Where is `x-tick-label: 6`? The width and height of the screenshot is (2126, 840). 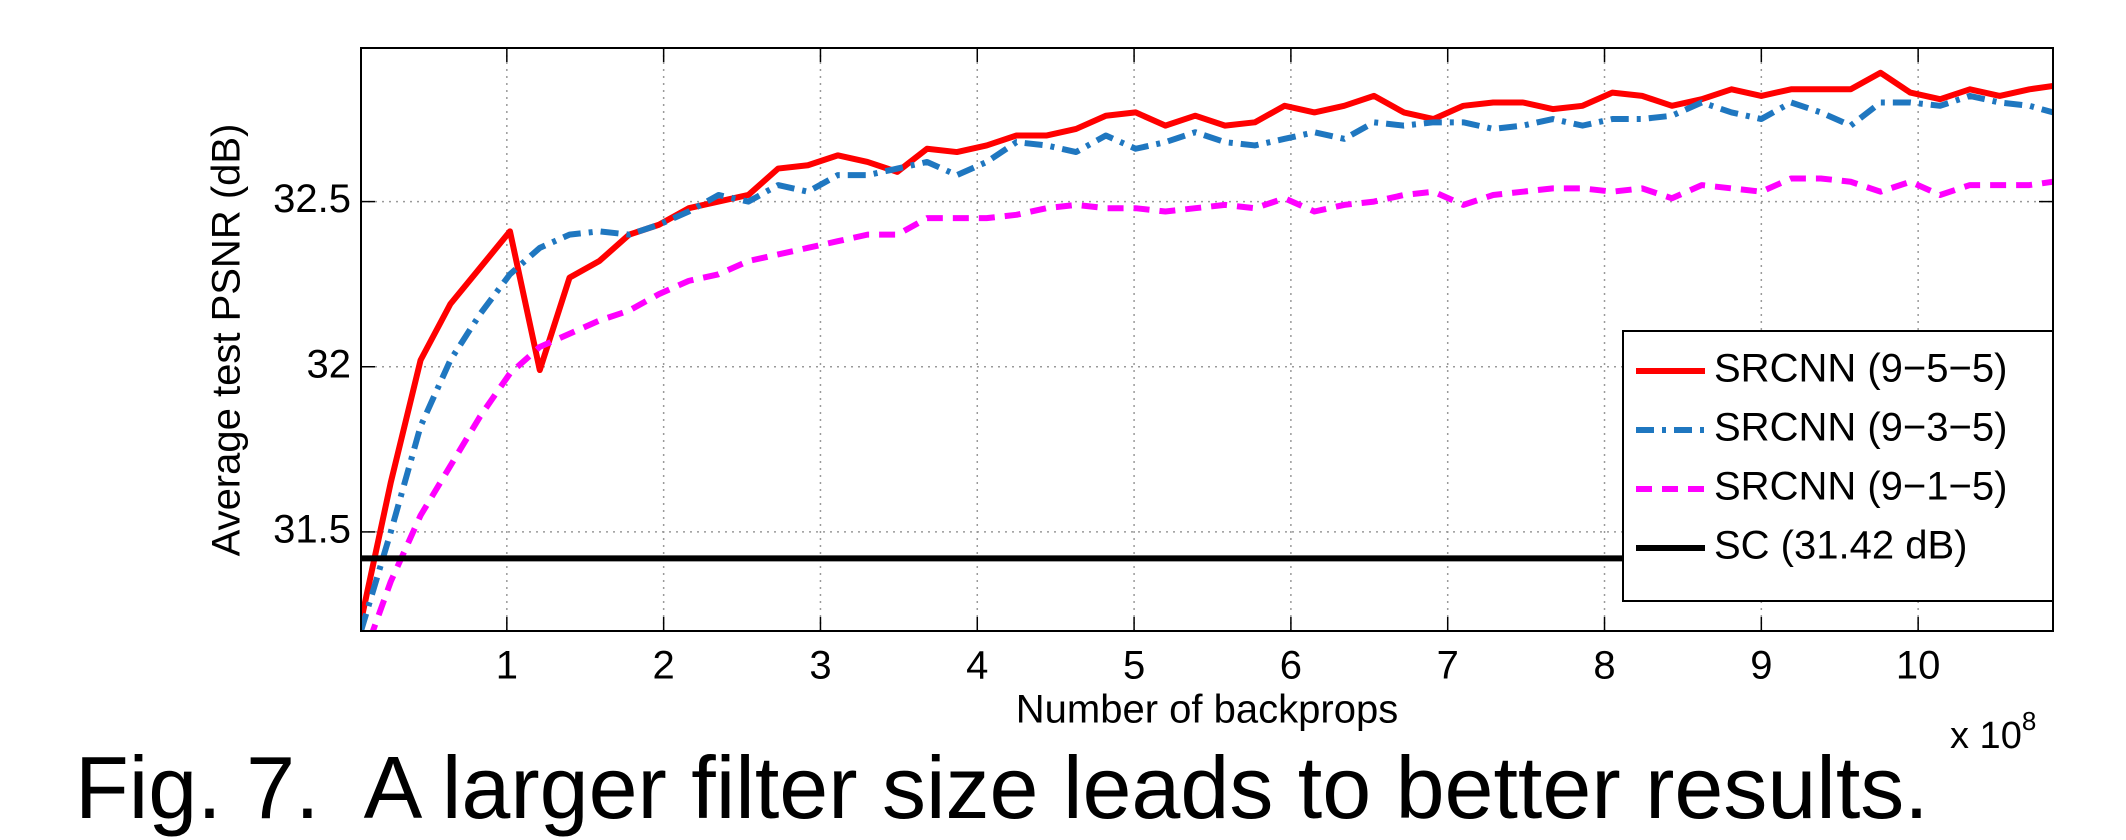
x-tick-label: 6 is located at coordinates (1291, 666).